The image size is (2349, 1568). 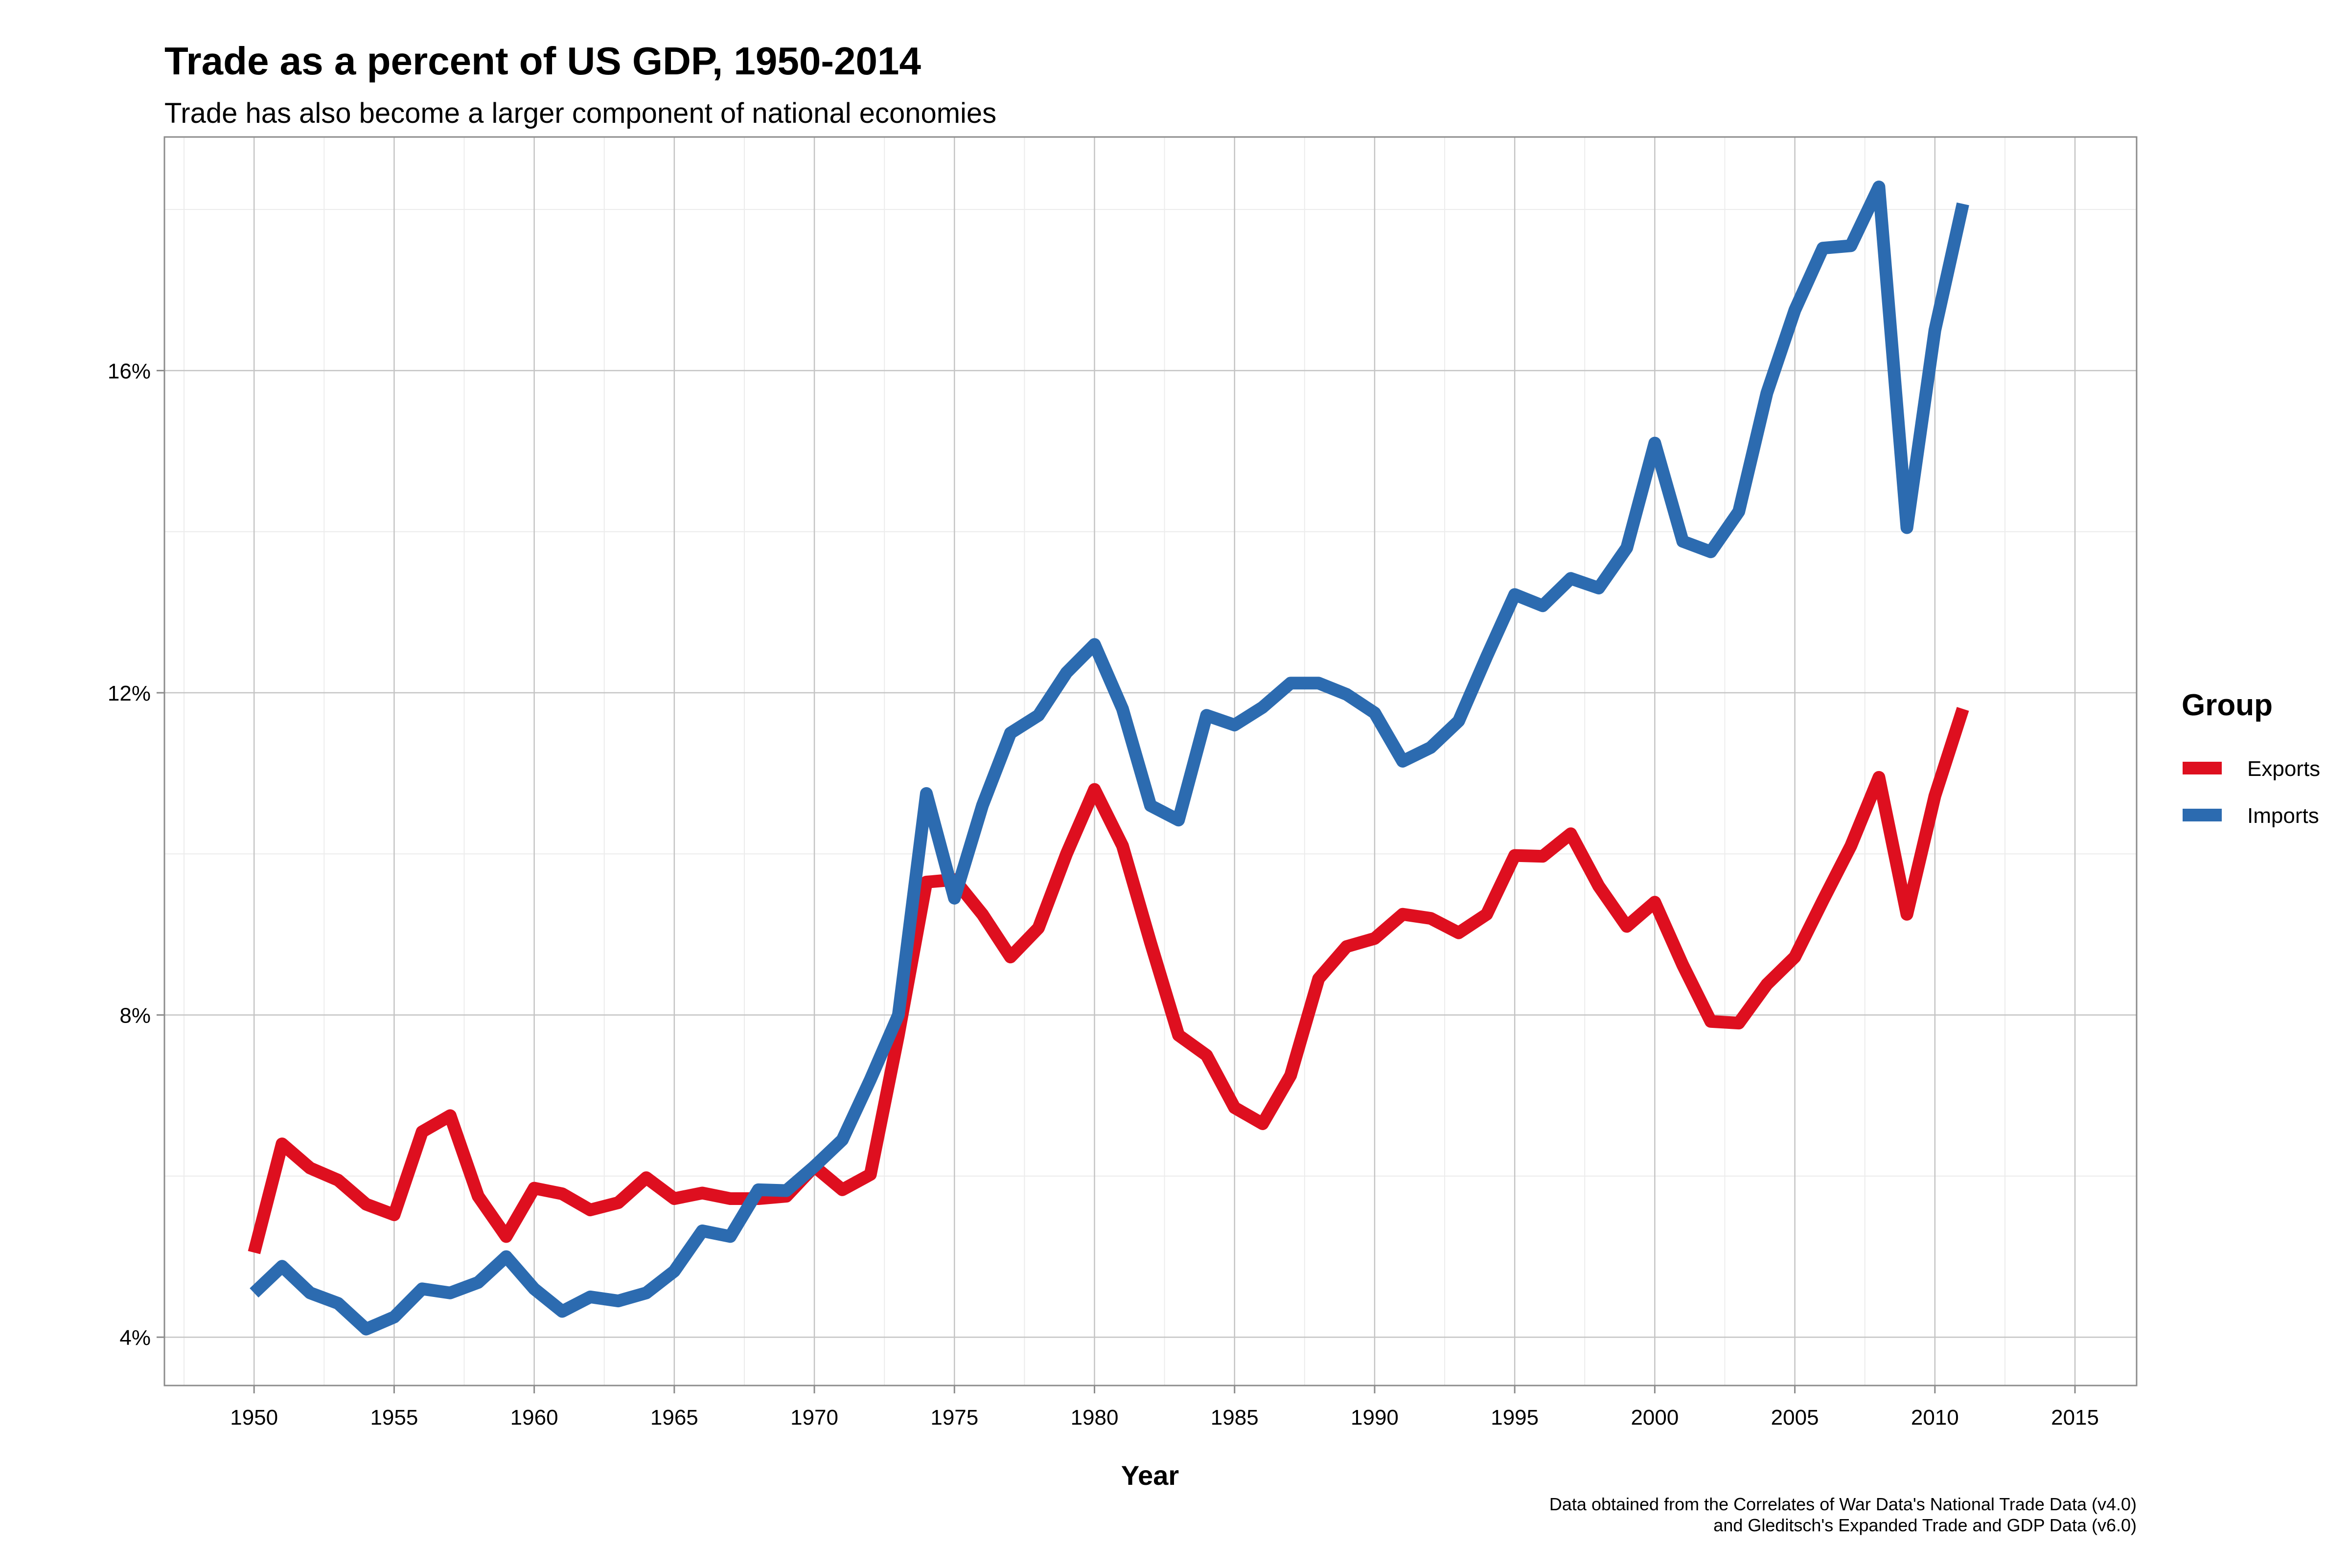 What do you see at coordinates (394, 1418) in the screenshot?
I see `x-tick-label: 1955` at bounding box center [394, 1418].